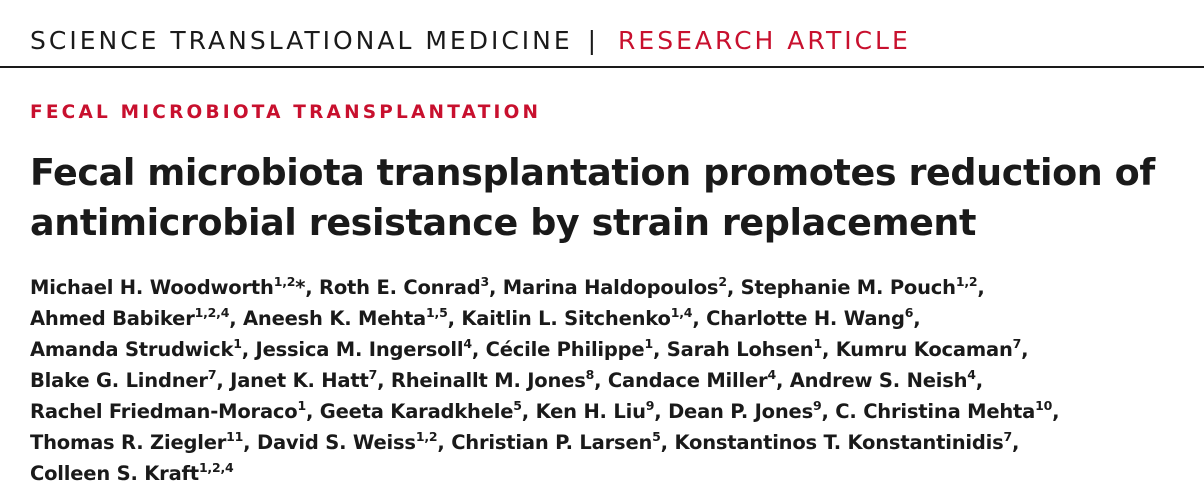 The image size is (1204, 502). I want to click on author: Kumru Kocaman7,, so click(932, 348).